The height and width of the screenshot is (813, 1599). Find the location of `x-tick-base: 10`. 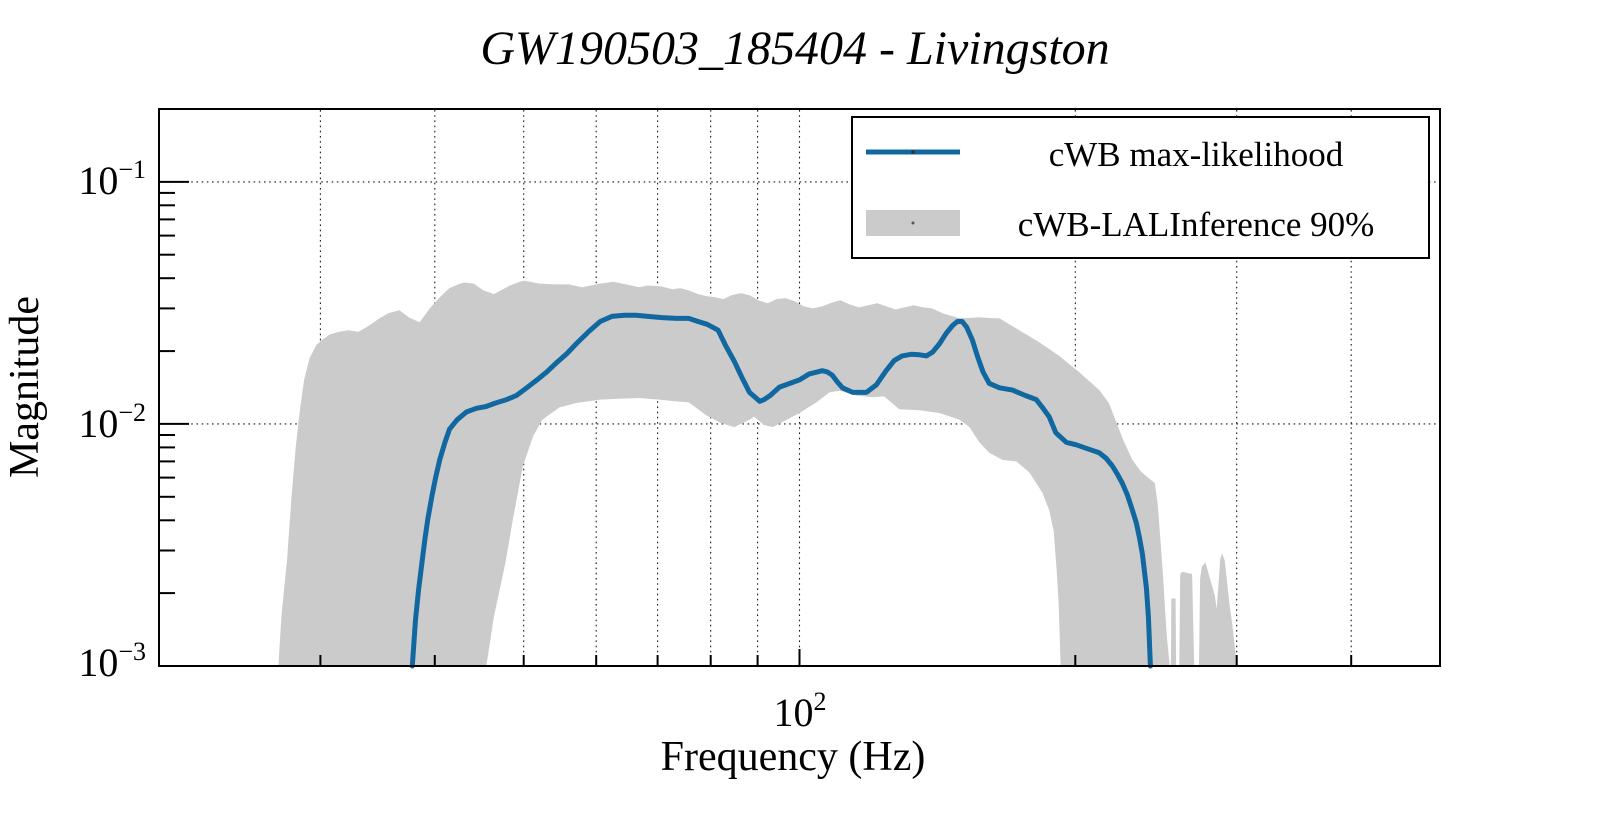

x-tick-base: 10 is located at coordinates (794, 712).